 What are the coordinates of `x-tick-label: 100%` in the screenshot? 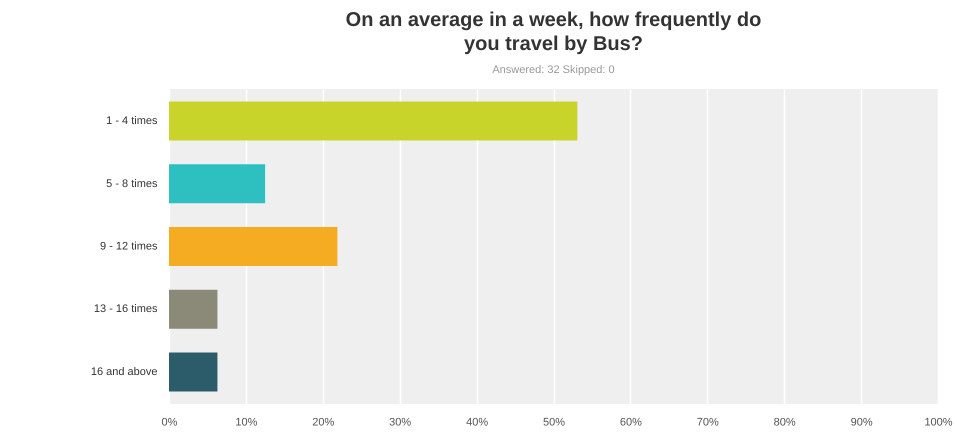 It's located at (938, 422).